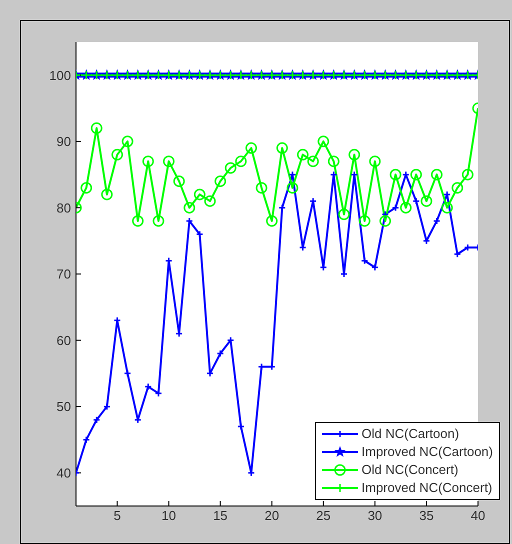 The height and width of the screenshot is (544, 512). Describe the element at coordinates (375, 516) in the screenshot. I see `x-tick-label: 30` at that location.